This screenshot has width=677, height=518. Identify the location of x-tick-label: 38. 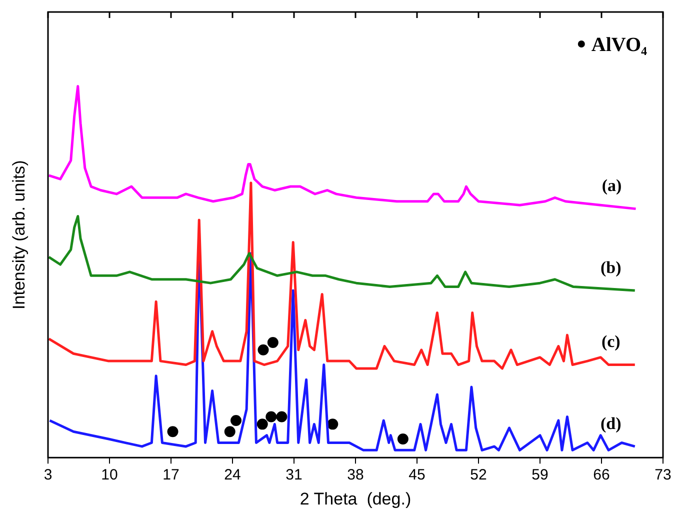
(355, 475).